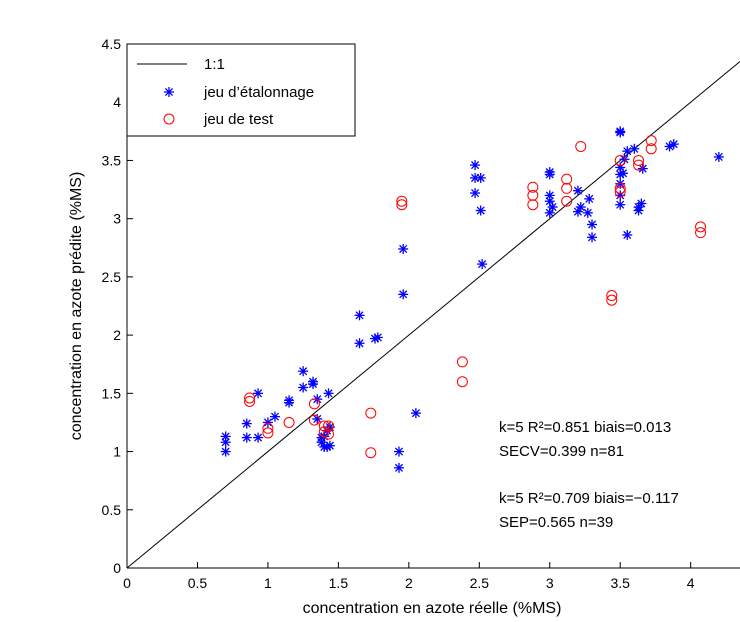  I want to click on legend: 1:1 jeu d’étalonnage jeu de test, so click(241, 90).